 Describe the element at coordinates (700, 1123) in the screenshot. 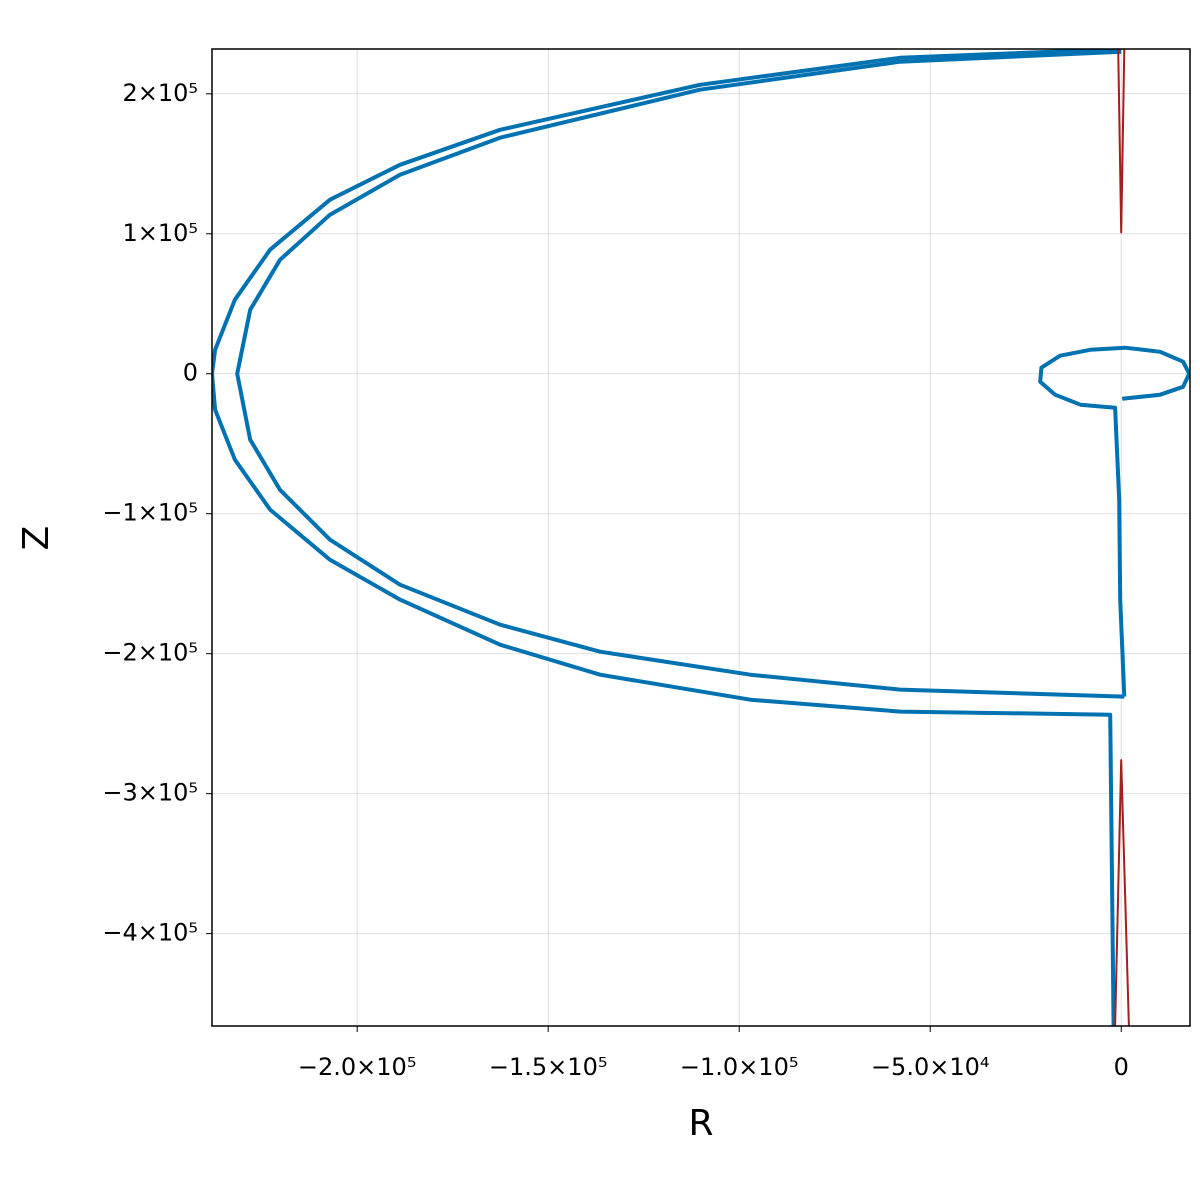

I see `x-axis-label: R` at that location.